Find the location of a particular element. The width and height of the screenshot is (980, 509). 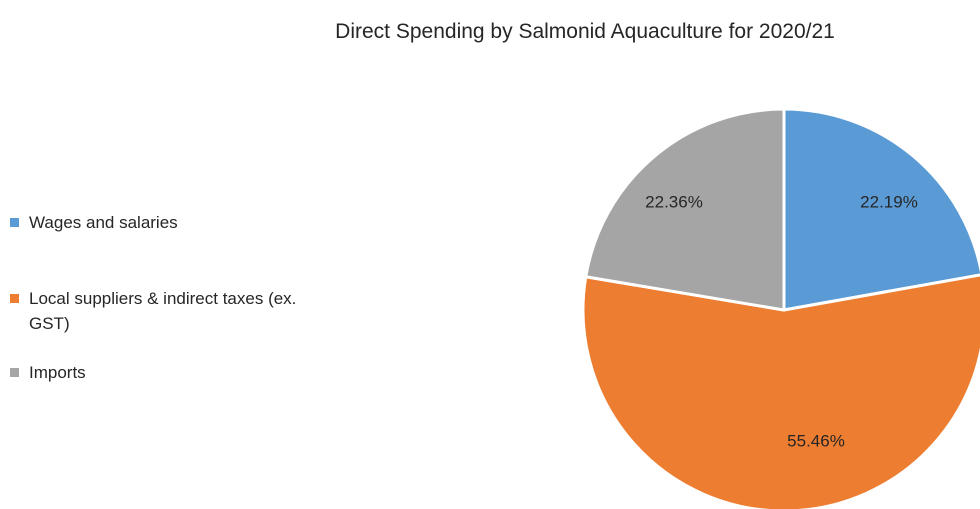

legend-swatch-local-suppliers is located at coordinates (14, 298).